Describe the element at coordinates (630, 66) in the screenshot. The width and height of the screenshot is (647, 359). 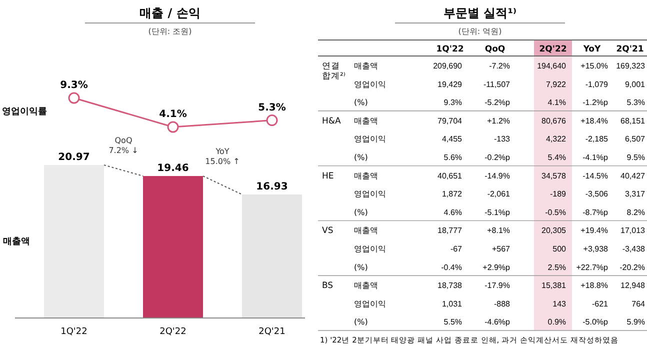
I see `text: 169,323` at that location.